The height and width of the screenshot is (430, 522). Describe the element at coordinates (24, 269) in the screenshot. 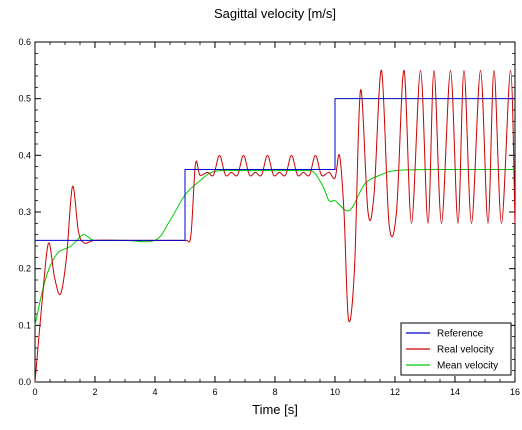

I see `y-tick-label: 0.2` at that location.